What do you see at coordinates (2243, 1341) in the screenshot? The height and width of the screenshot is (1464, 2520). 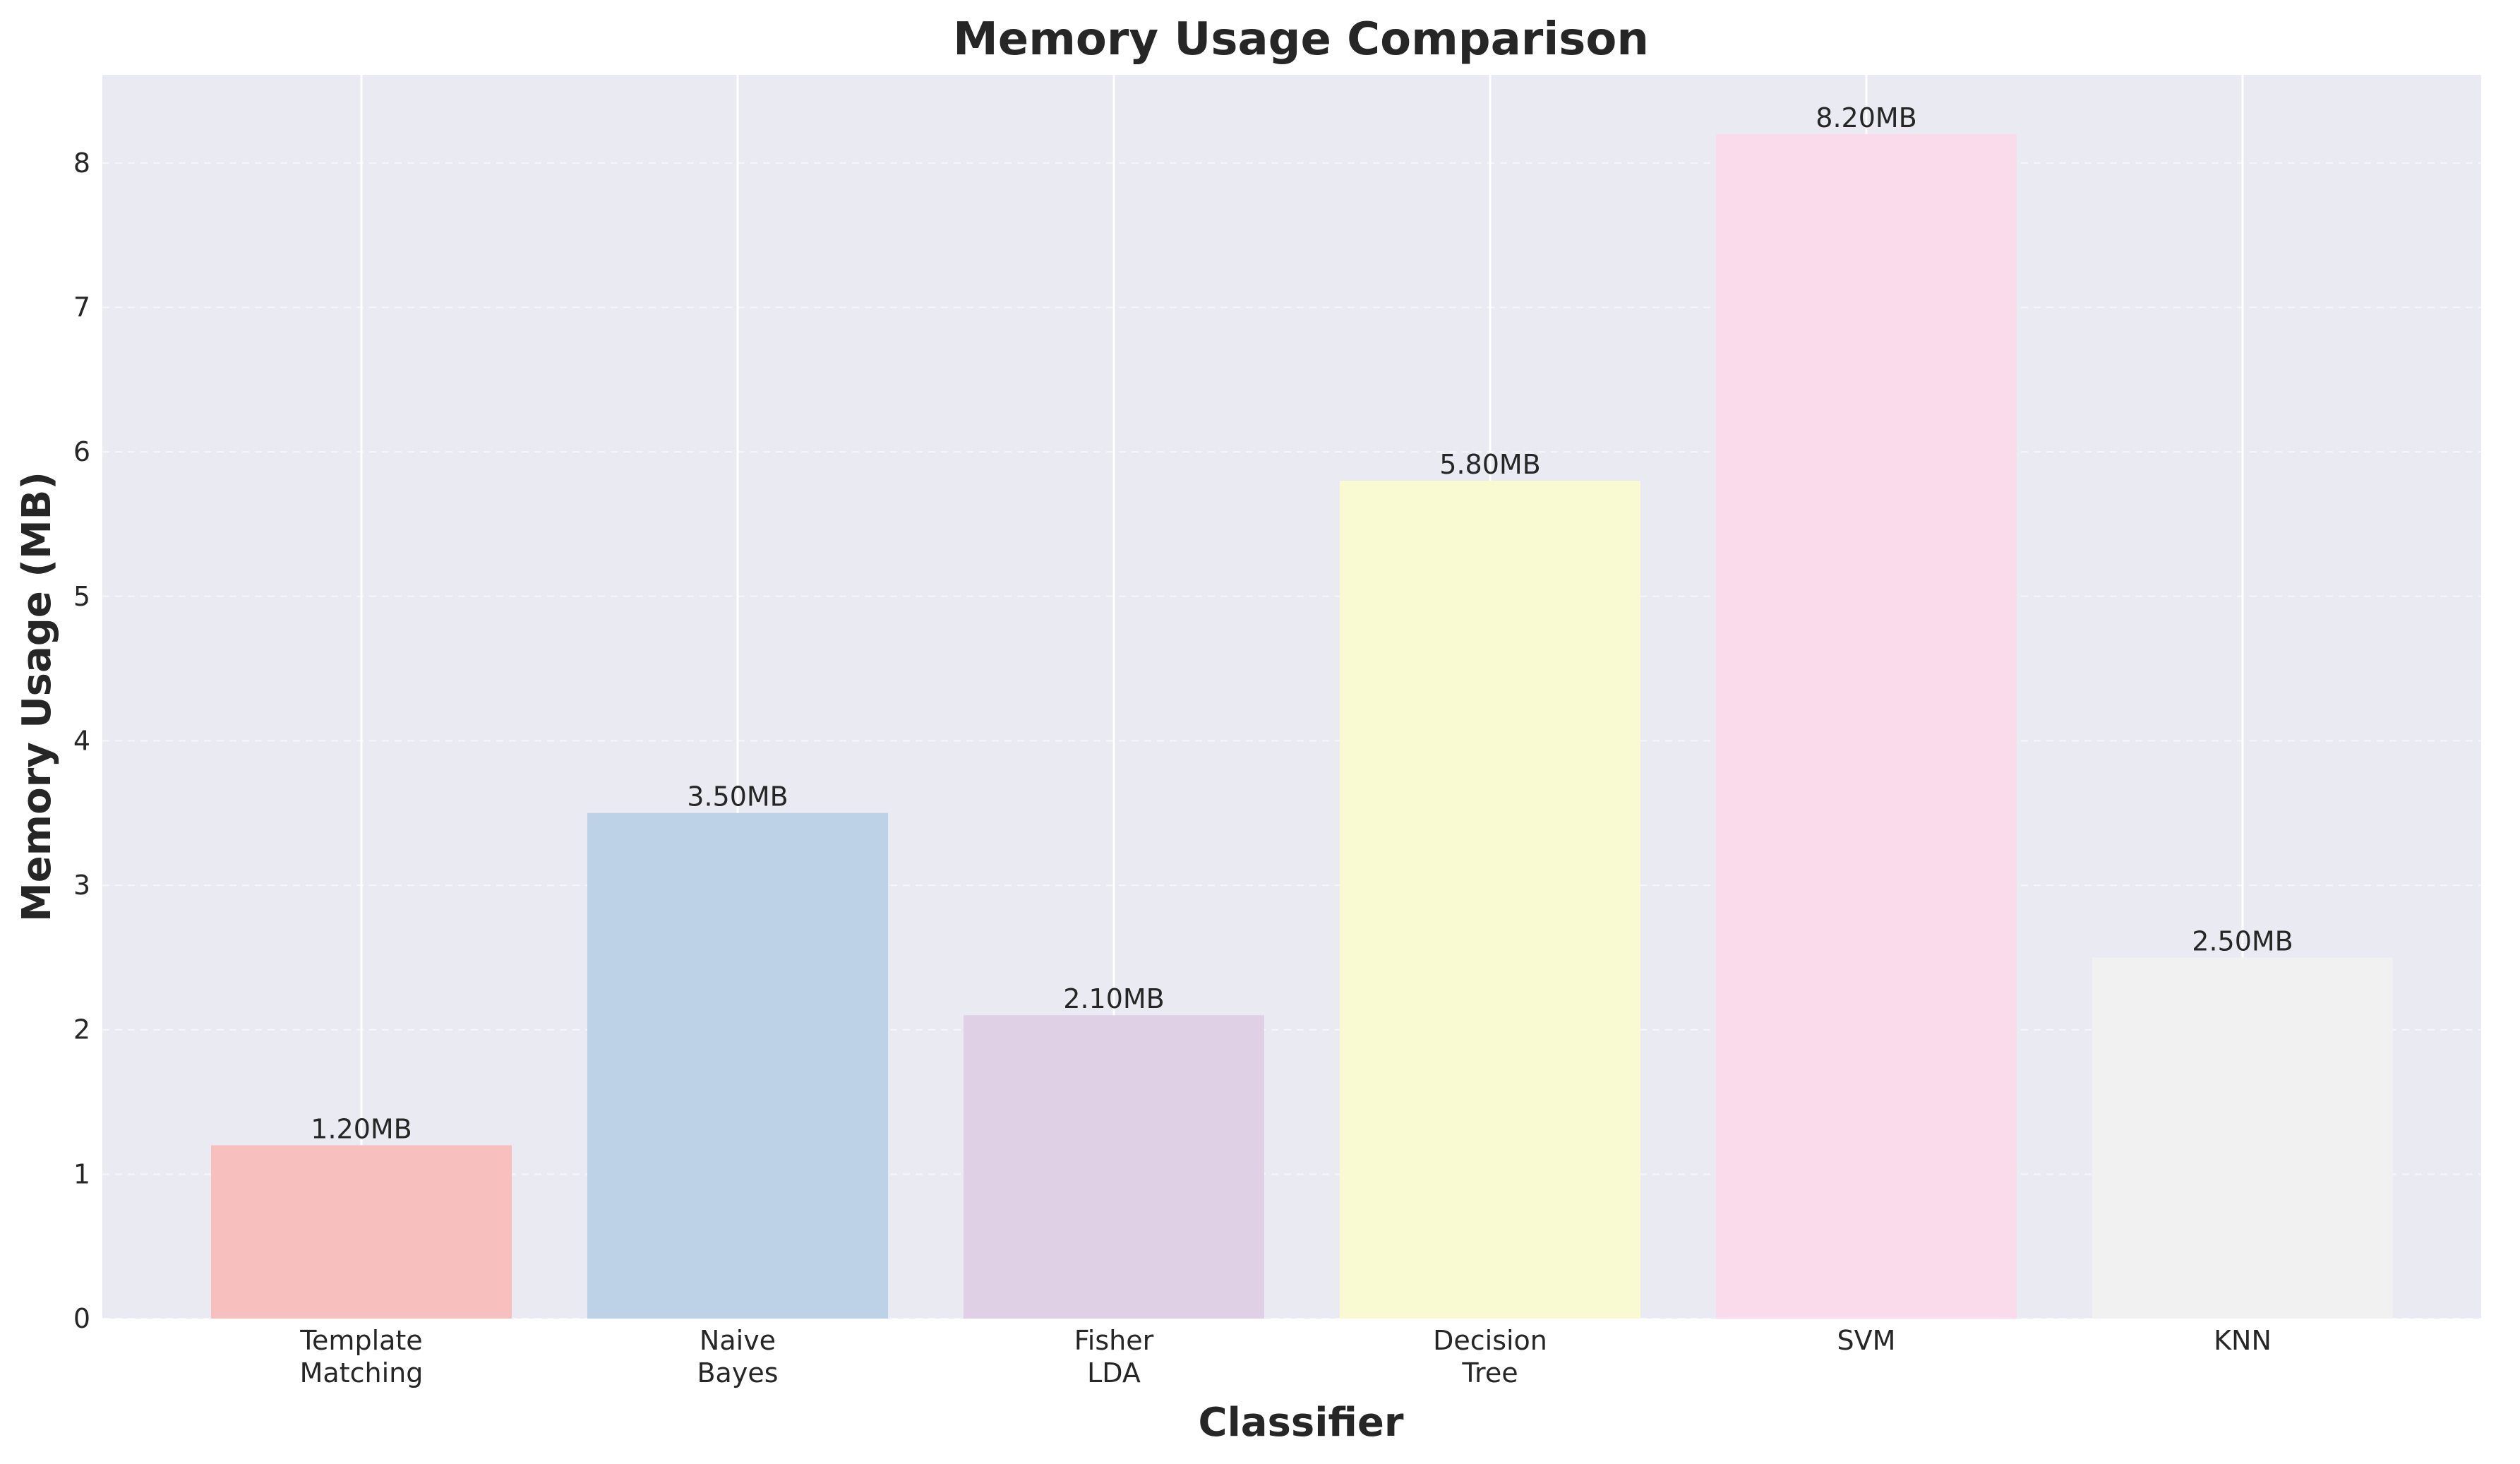 I see `x-tick-label: KNN` at bounding box center [2243, 1341].